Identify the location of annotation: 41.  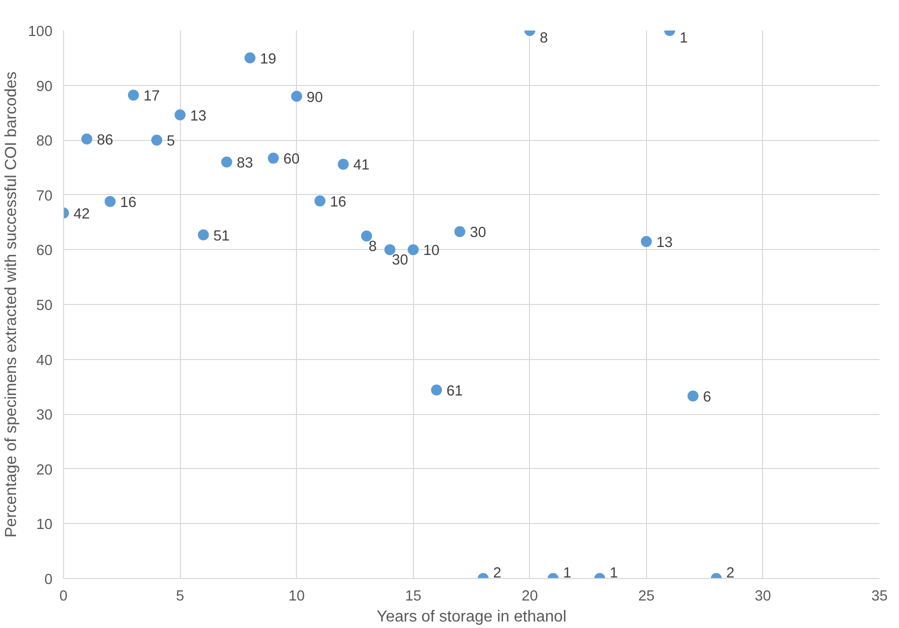
(361, 166).